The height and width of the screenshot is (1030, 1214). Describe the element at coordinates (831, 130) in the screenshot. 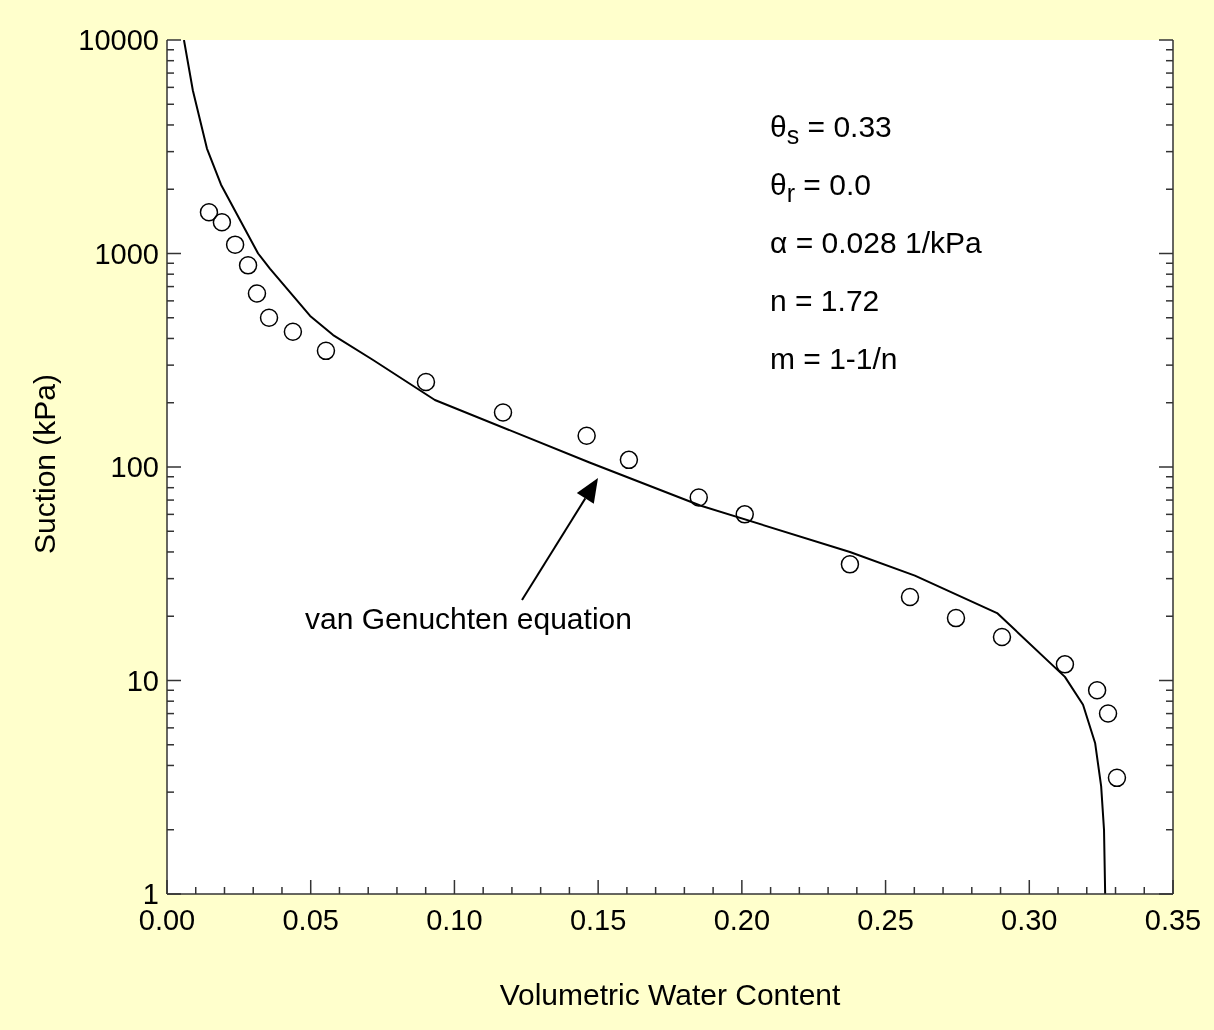

I see `annotation: θ$_{s}$ = 0.33` at that location.